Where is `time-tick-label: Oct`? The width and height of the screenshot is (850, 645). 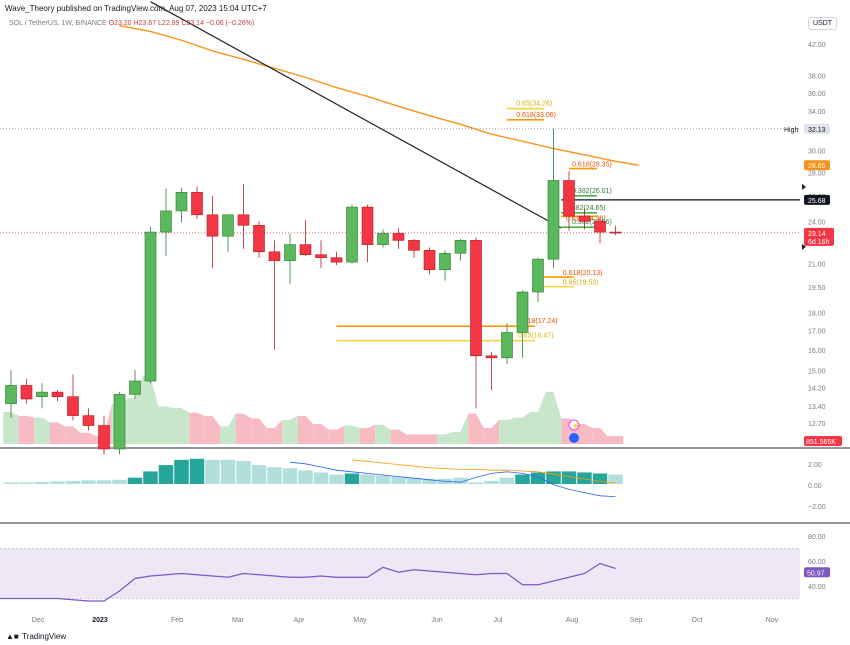 time-tick-label: Oct is located at coordinates (697, 620).